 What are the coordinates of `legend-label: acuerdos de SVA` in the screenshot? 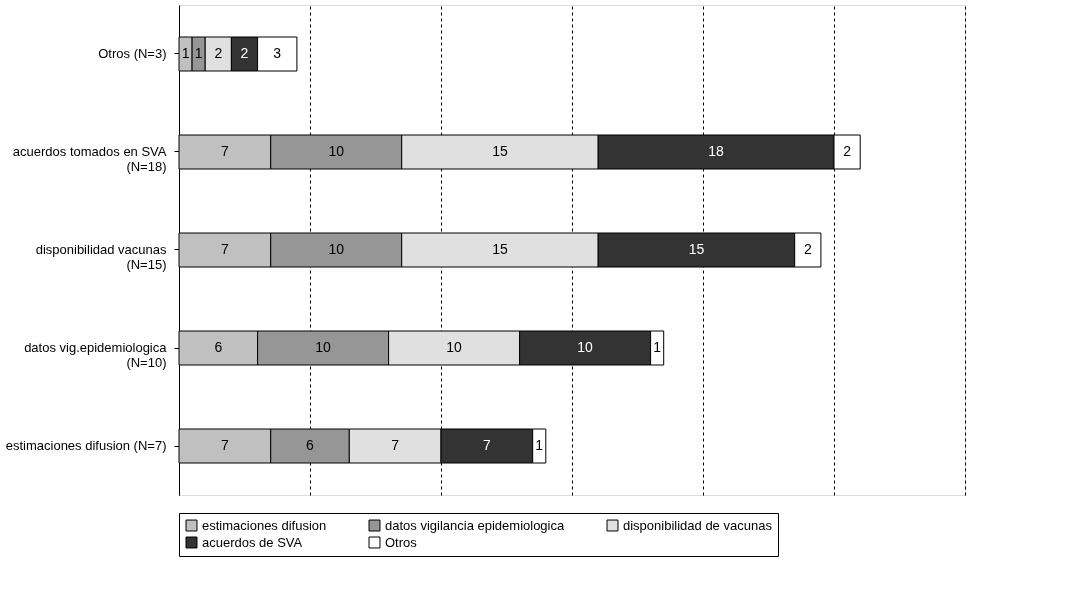 It's located at (252, 542).